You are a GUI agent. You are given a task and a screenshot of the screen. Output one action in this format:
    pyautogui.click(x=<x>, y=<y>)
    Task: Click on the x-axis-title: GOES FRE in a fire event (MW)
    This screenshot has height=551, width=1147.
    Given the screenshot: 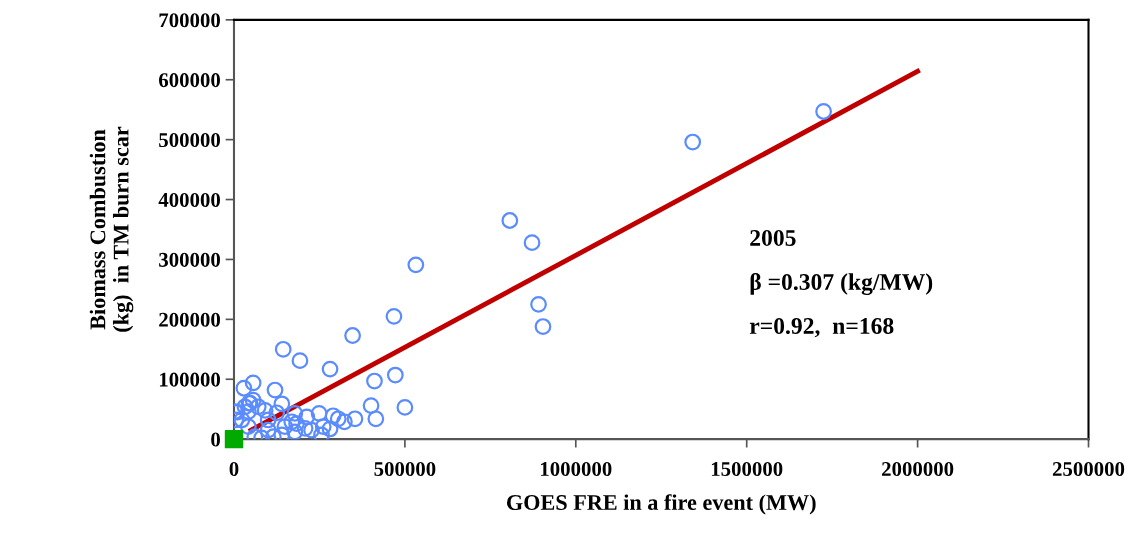 What is the action you would take?
    pyautogui.click(x=661, y=504)
    